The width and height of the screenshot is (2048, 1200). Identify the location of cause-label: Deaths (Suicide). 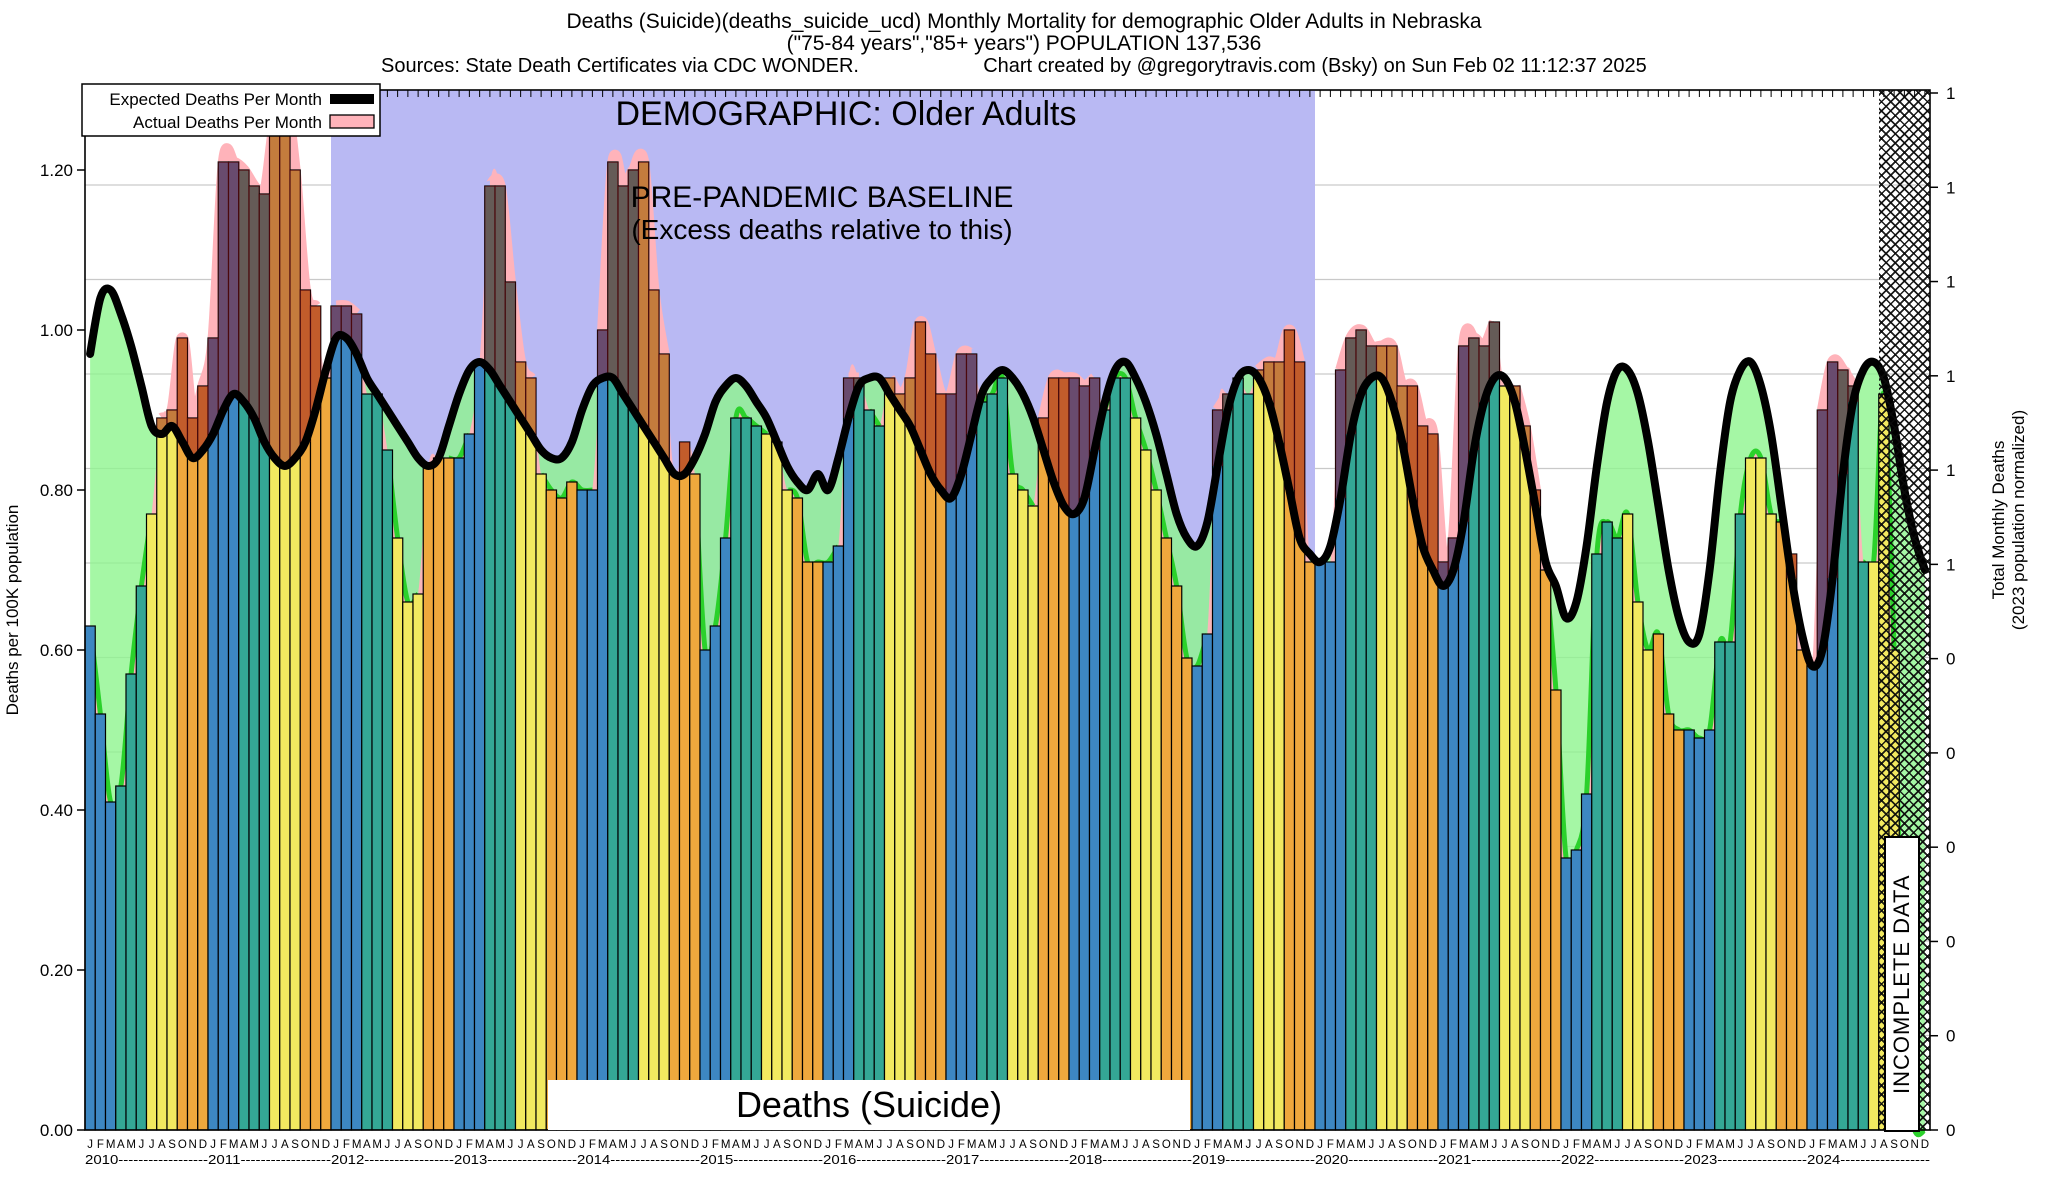
(869, 1104).